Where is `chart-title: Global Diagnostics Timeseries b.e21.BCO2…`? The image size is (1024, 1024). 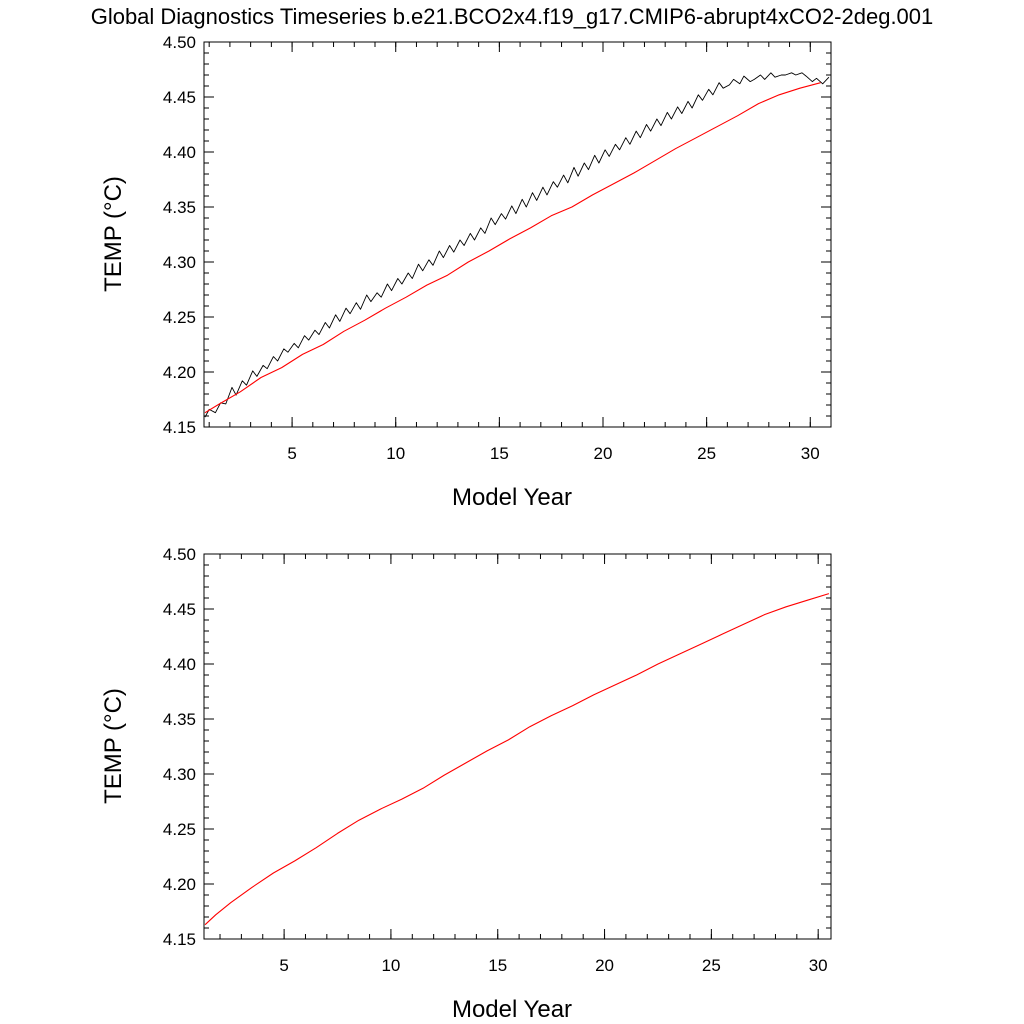
chart-title: Global Diagnostics Timeseries b.e21.BCO2… is located at coordinates (512, 16).